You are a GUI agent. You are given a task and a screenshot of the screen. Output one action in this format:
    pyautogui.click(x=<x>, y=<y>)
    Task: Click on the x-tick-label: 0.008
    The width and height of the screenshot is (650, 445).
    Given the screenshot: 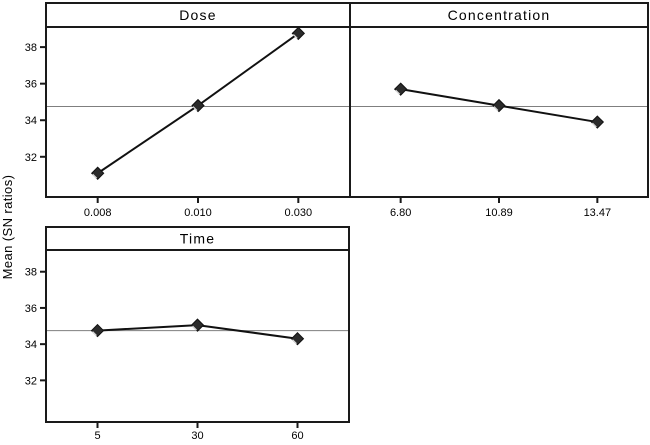 What is the action you would take?
    pyautogui.click(x=98, y=213)
    